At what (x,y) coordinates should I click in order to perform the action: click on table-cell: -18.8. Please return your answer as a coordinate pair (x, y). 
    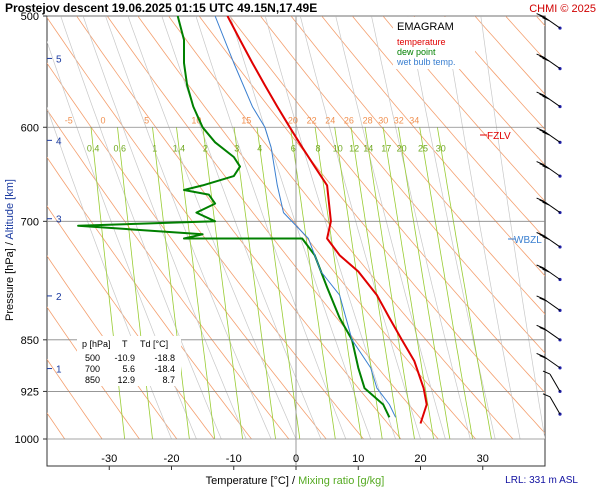
    Looking at the image, I should click on (164, 358).